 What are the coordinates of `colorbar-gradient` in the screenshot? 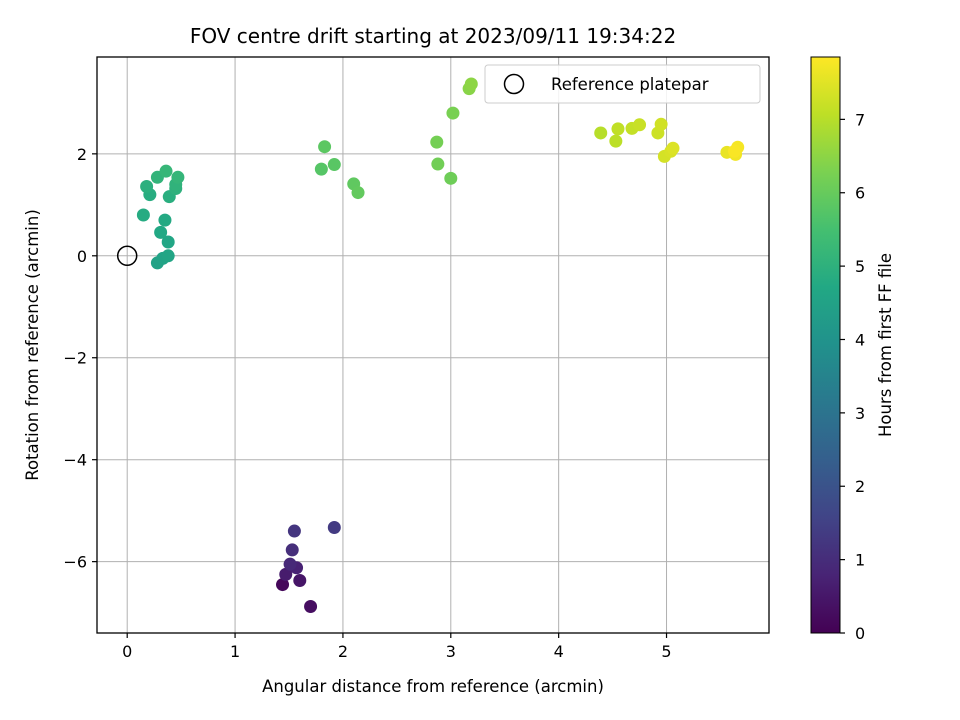 It's located at (825, 345).